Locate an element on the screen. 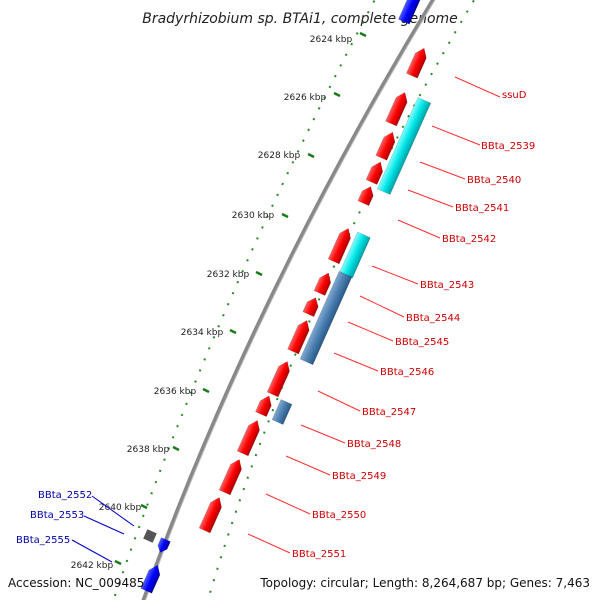  feature-cyan-upper is located at coordinates (404, 146).